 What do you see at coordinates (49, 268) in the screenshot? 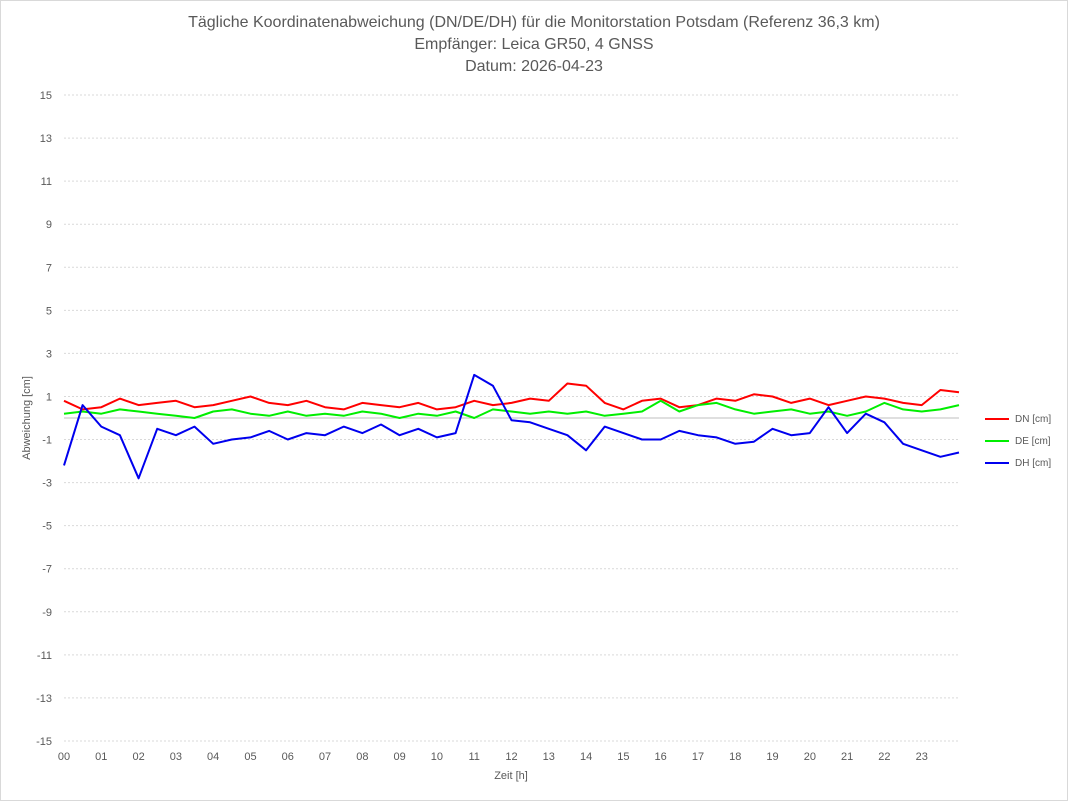
I see `y-tick-label: 7` at bounding box center [49, 268].